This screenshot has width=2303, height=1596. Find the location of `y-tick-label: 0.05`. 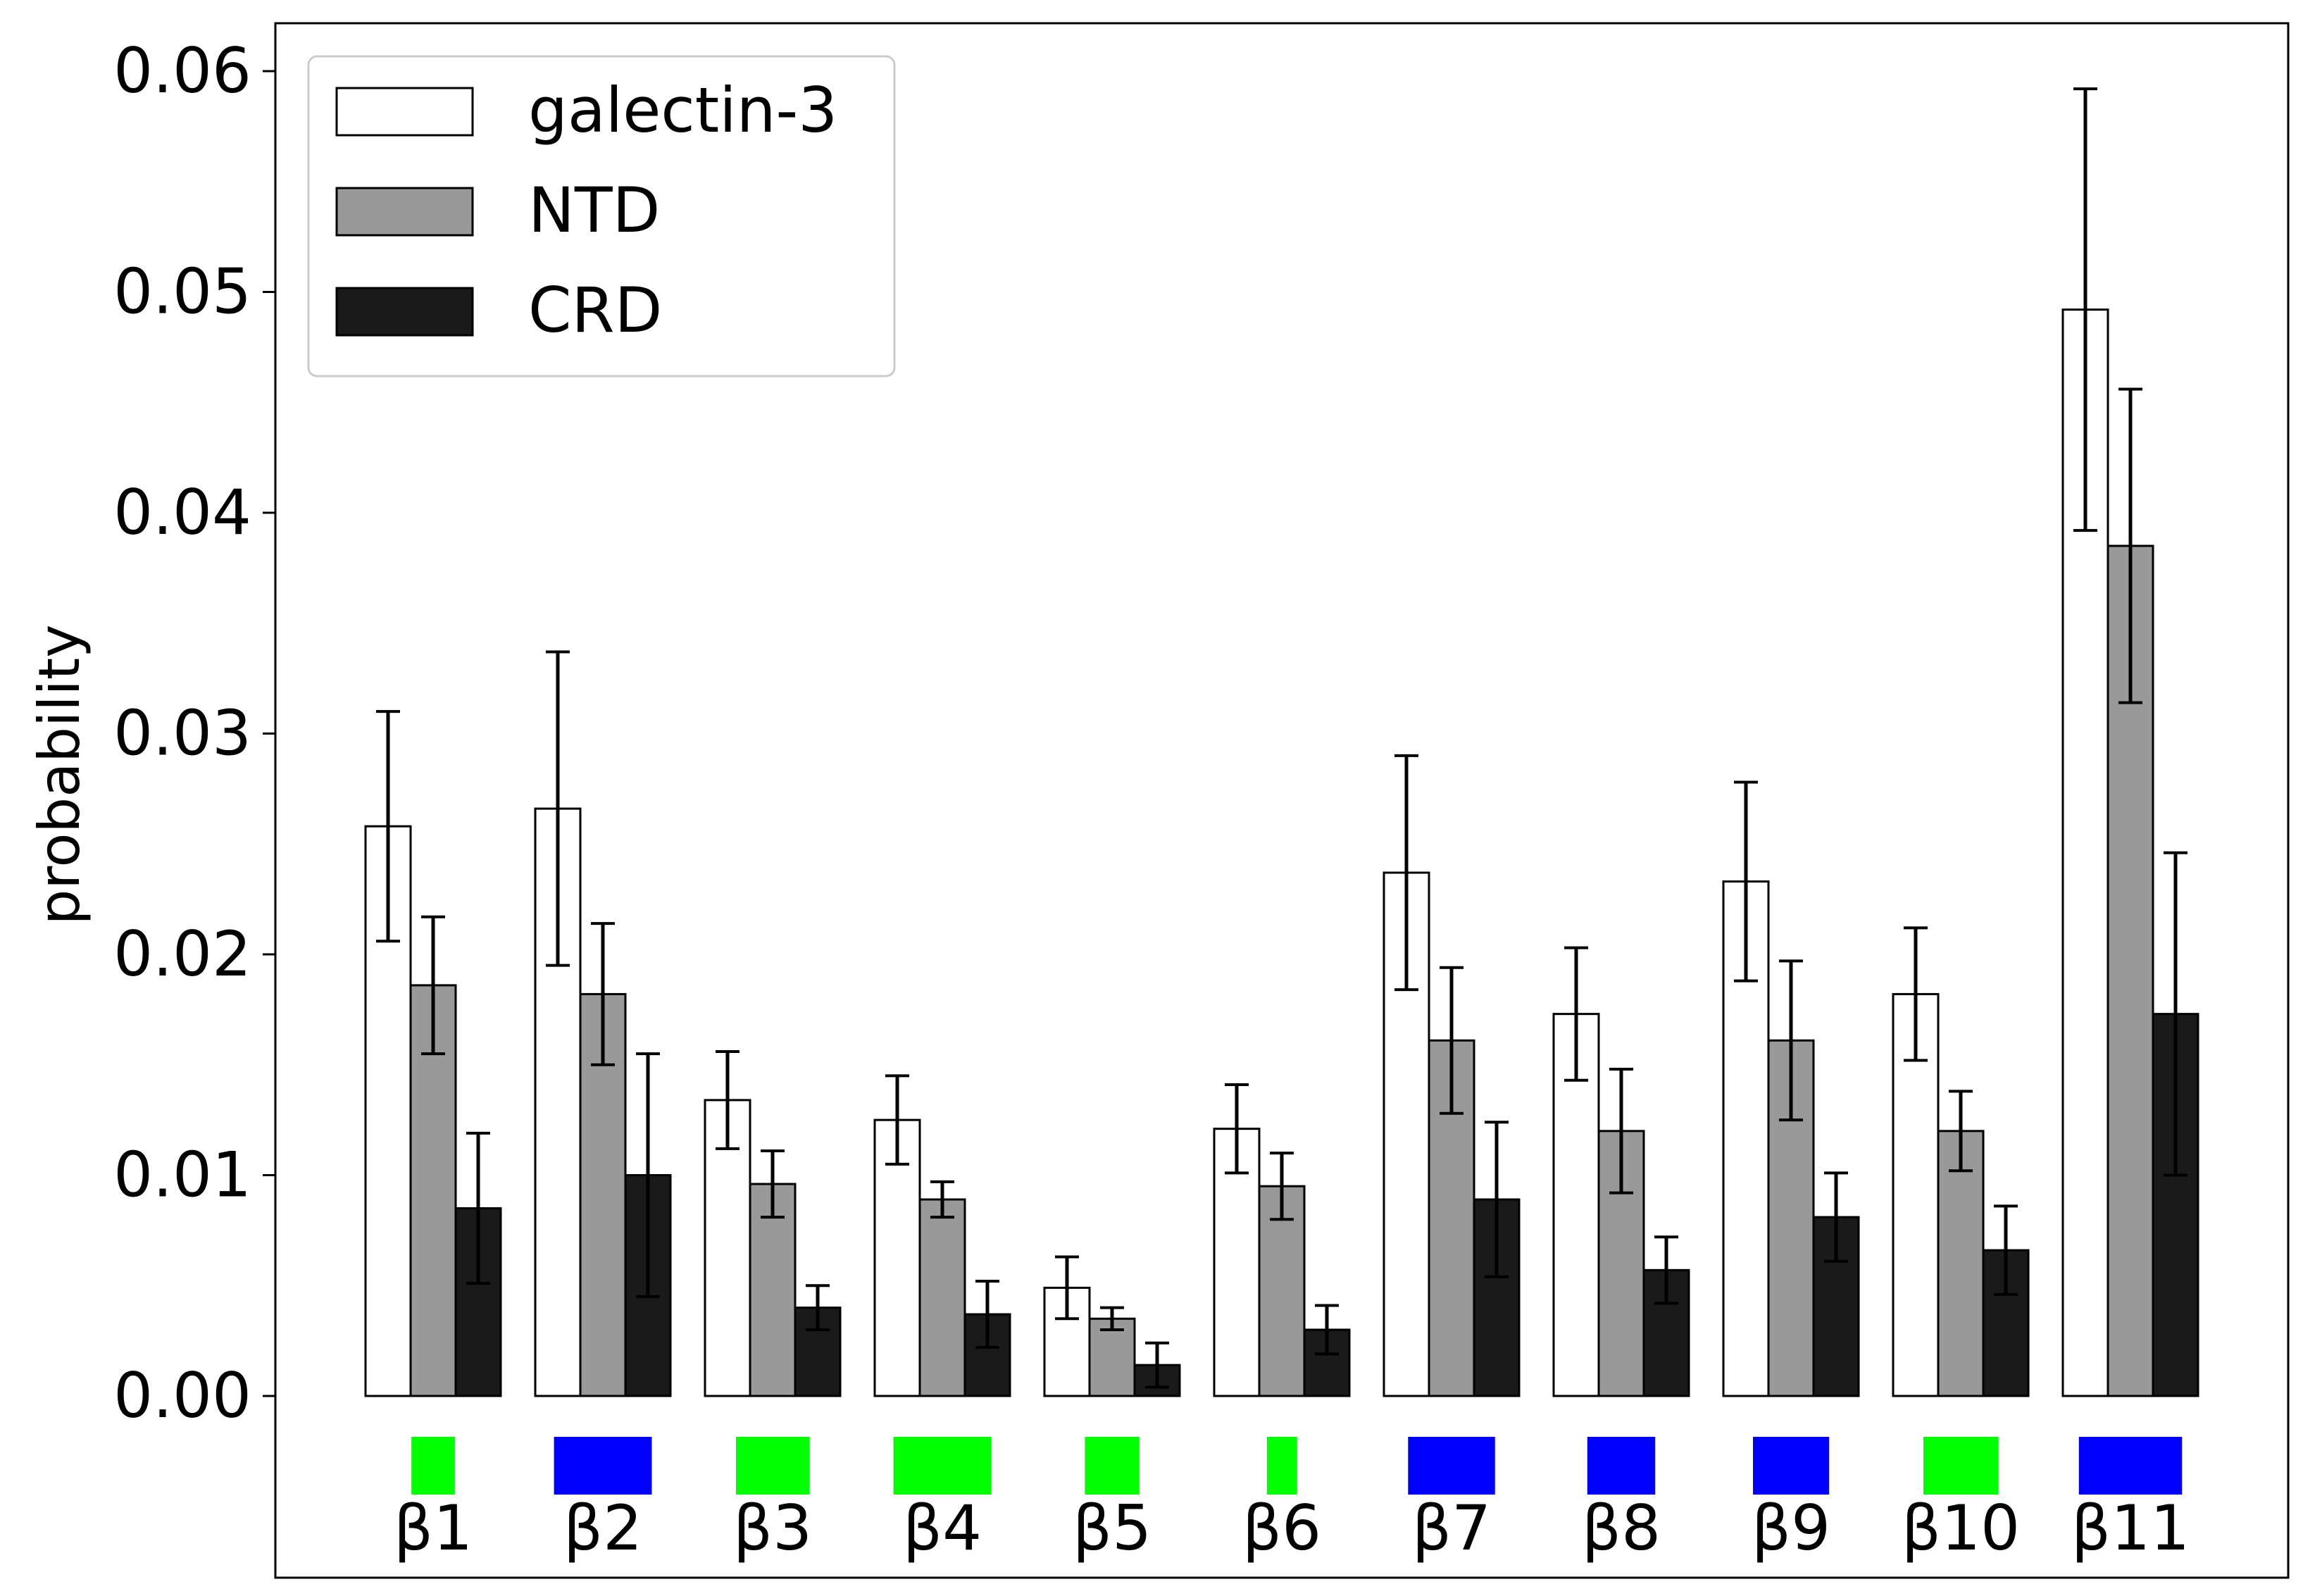

y-tick-label: 0.05 is located at coordinates (182, 292).